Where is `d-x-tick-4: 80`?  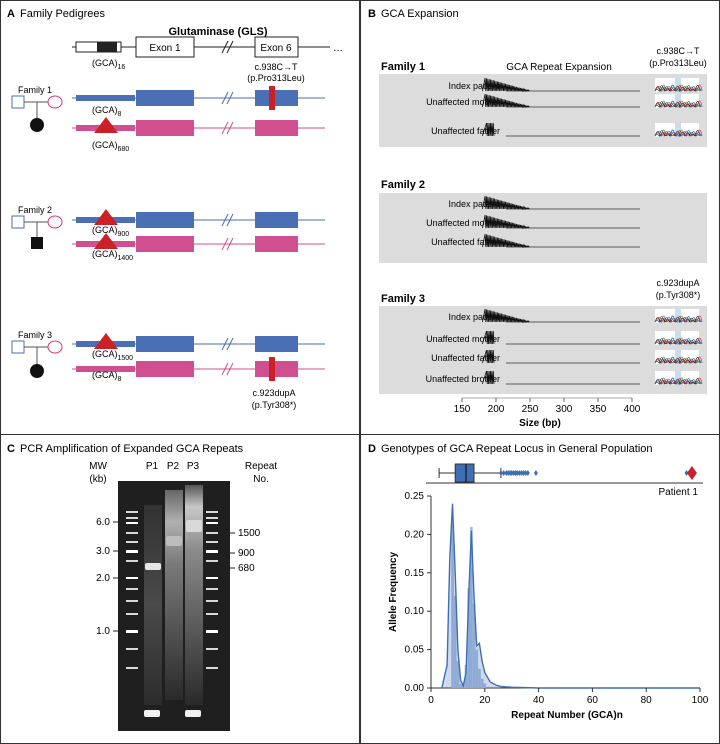
d-x-tick-4: 80 is located at coordinates (647, 700).